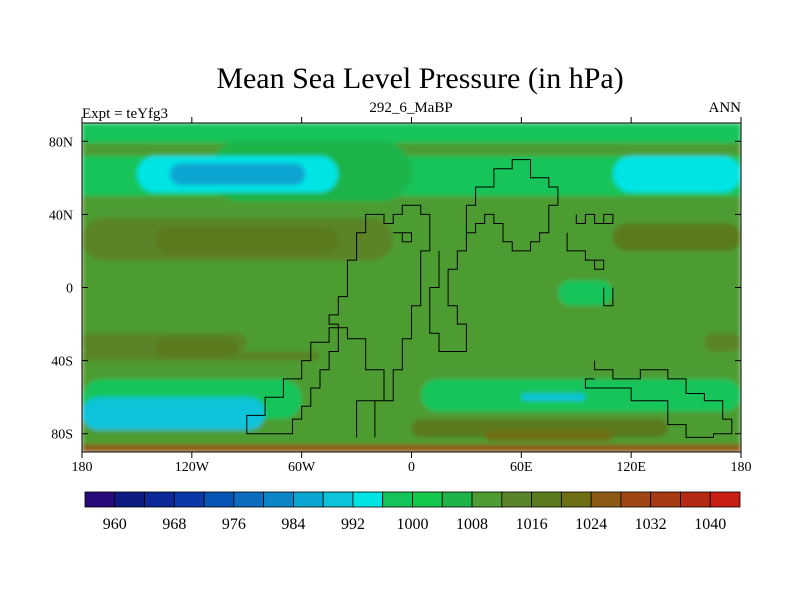  What do you see at coordinates (413, 524) in the screenshot?
I see `colorbar-label: 1000` at bounding box center [413, 524].